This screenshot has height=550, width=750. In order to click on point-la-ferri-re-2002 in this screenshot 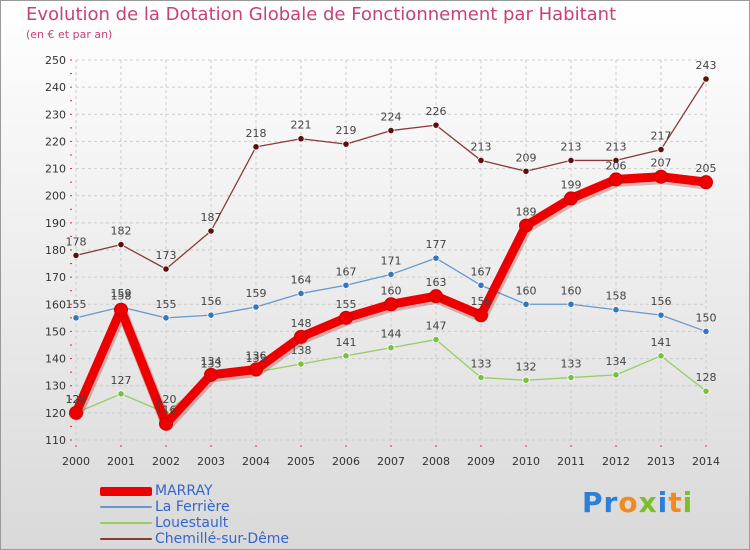, I will do `click(166, 318)`.